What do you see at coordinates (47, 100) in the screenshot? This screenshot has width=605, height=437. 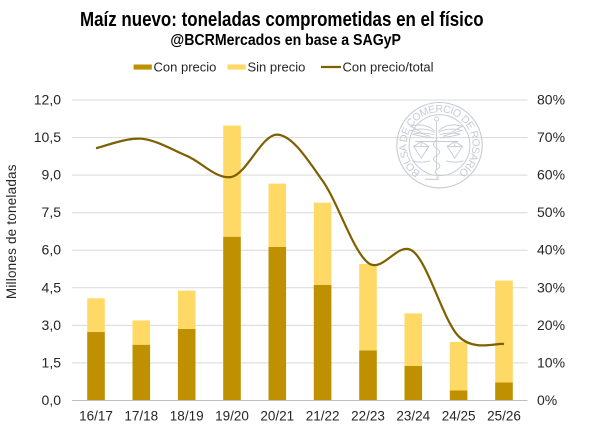 I see `svg-text: 12,0` at bounding box center [47, 100].